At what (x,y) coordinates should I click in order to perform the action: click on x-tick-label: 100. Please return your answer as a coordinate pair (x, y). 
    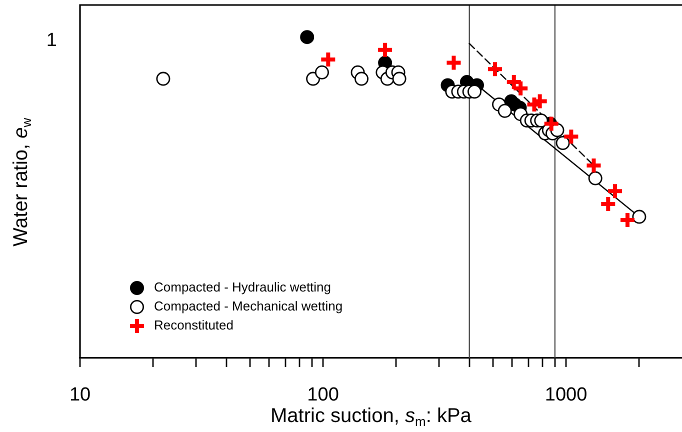
    Looking at the image, I should click on (323, 395).